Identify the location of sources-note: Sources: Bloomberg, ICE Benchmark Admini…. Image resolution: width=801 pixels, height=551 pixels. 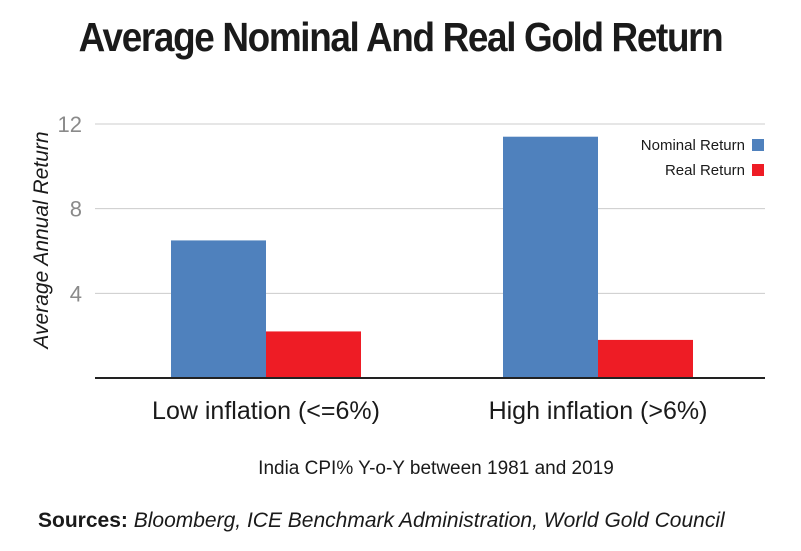
(381, 521).